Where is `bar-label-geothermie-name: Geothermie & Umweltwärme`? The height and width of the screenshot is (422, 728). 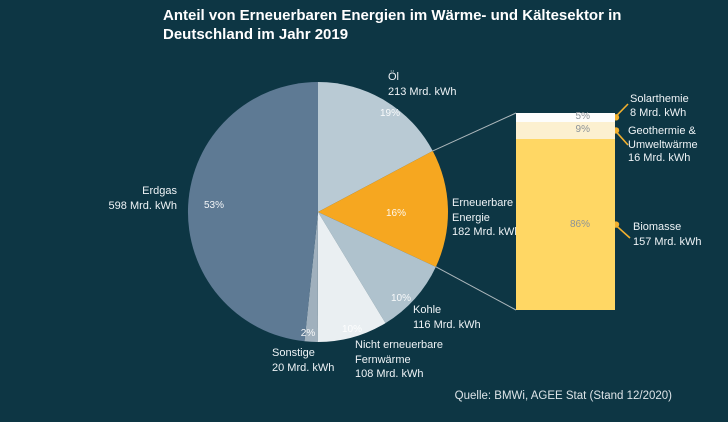
bar-label-geothermie-name: Geothermie & Umweltwärme is located at coordinates (663, 138).